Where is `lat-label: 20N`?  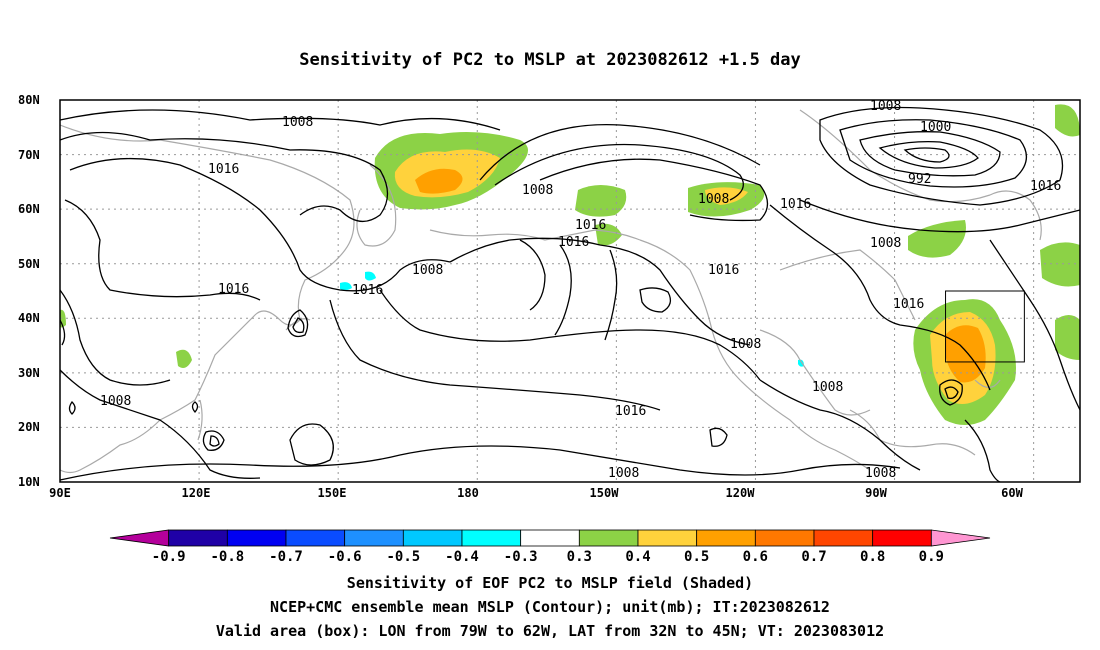 lat-label: 20N is located at coordinates (29, 427).